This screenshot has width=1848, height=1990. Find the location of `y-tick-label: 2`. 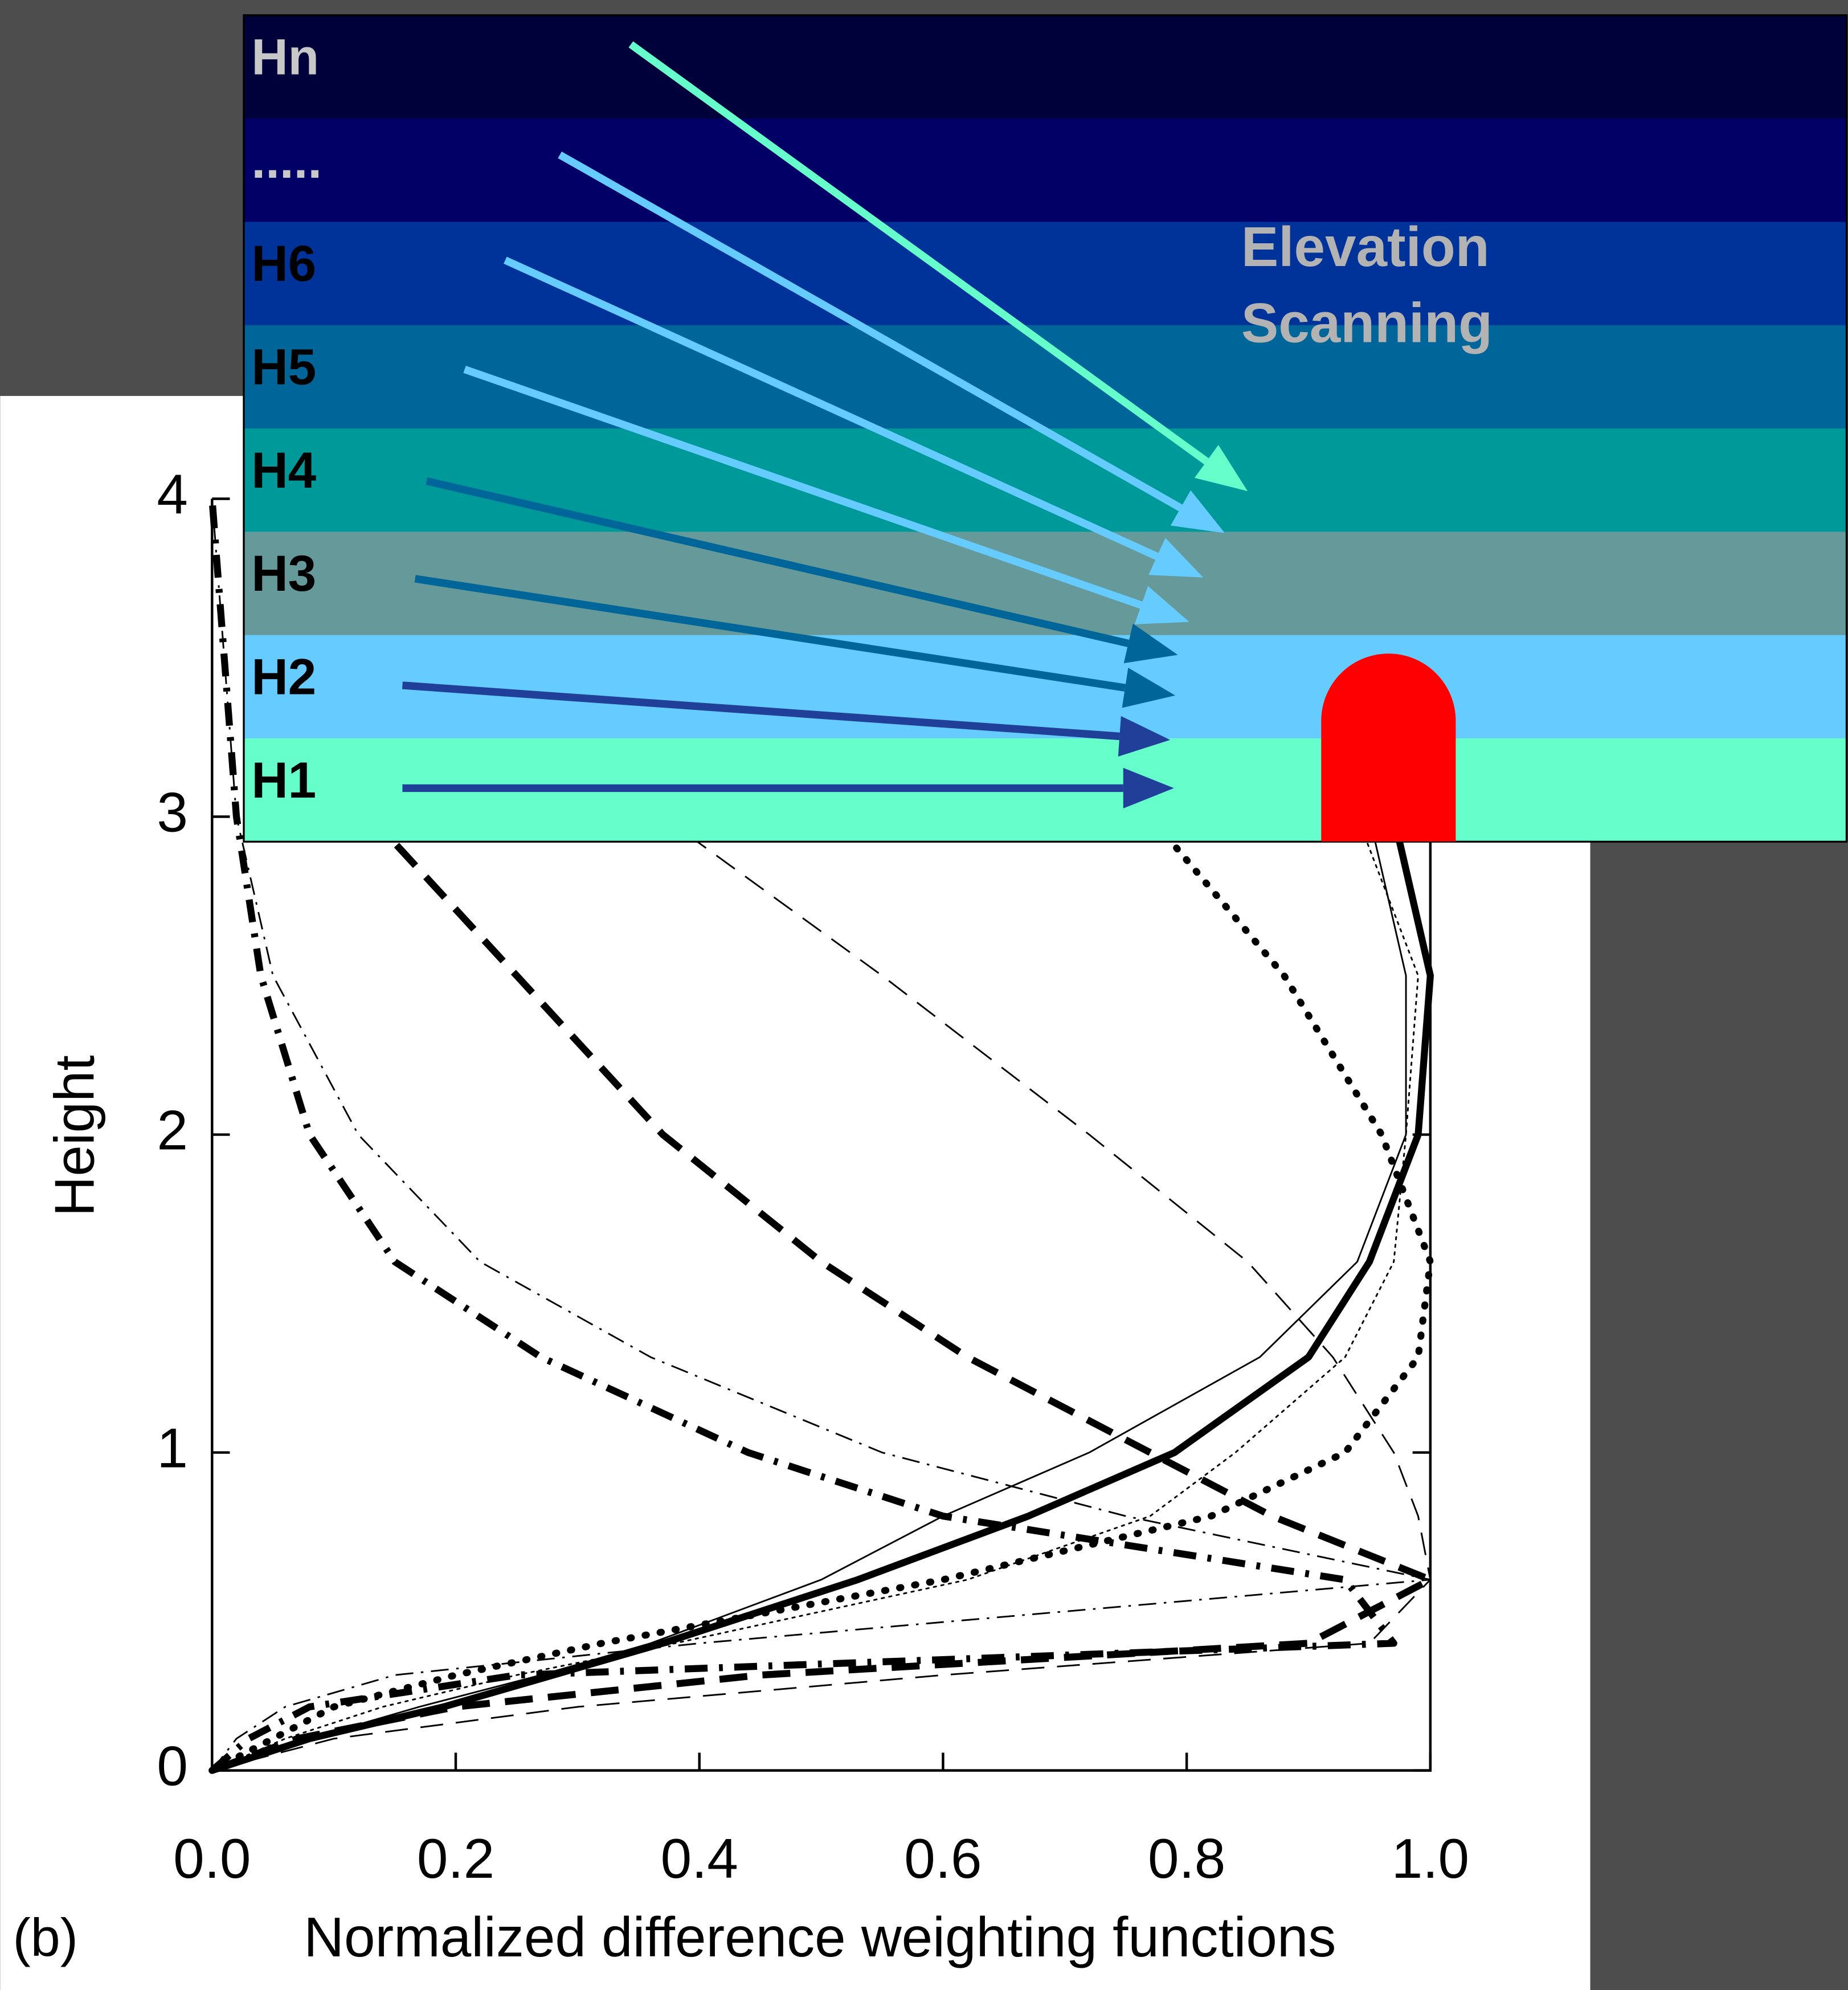

y-tick-label: 2 is located at coordinates (172, 1130).